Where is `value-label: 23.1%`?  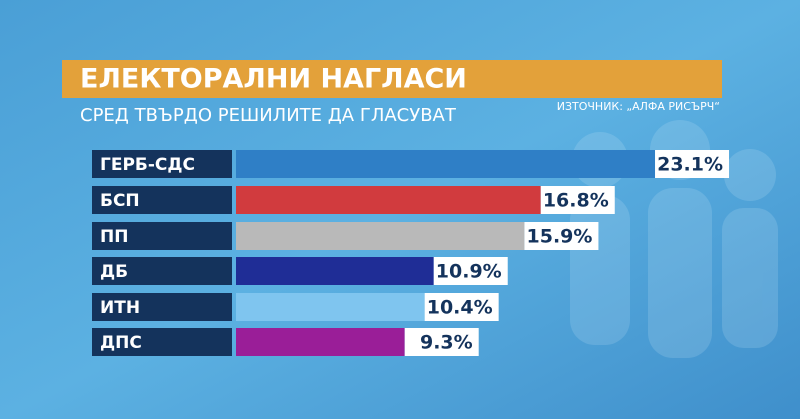 value-label: 23.1% is located at coordinates (690, 165).